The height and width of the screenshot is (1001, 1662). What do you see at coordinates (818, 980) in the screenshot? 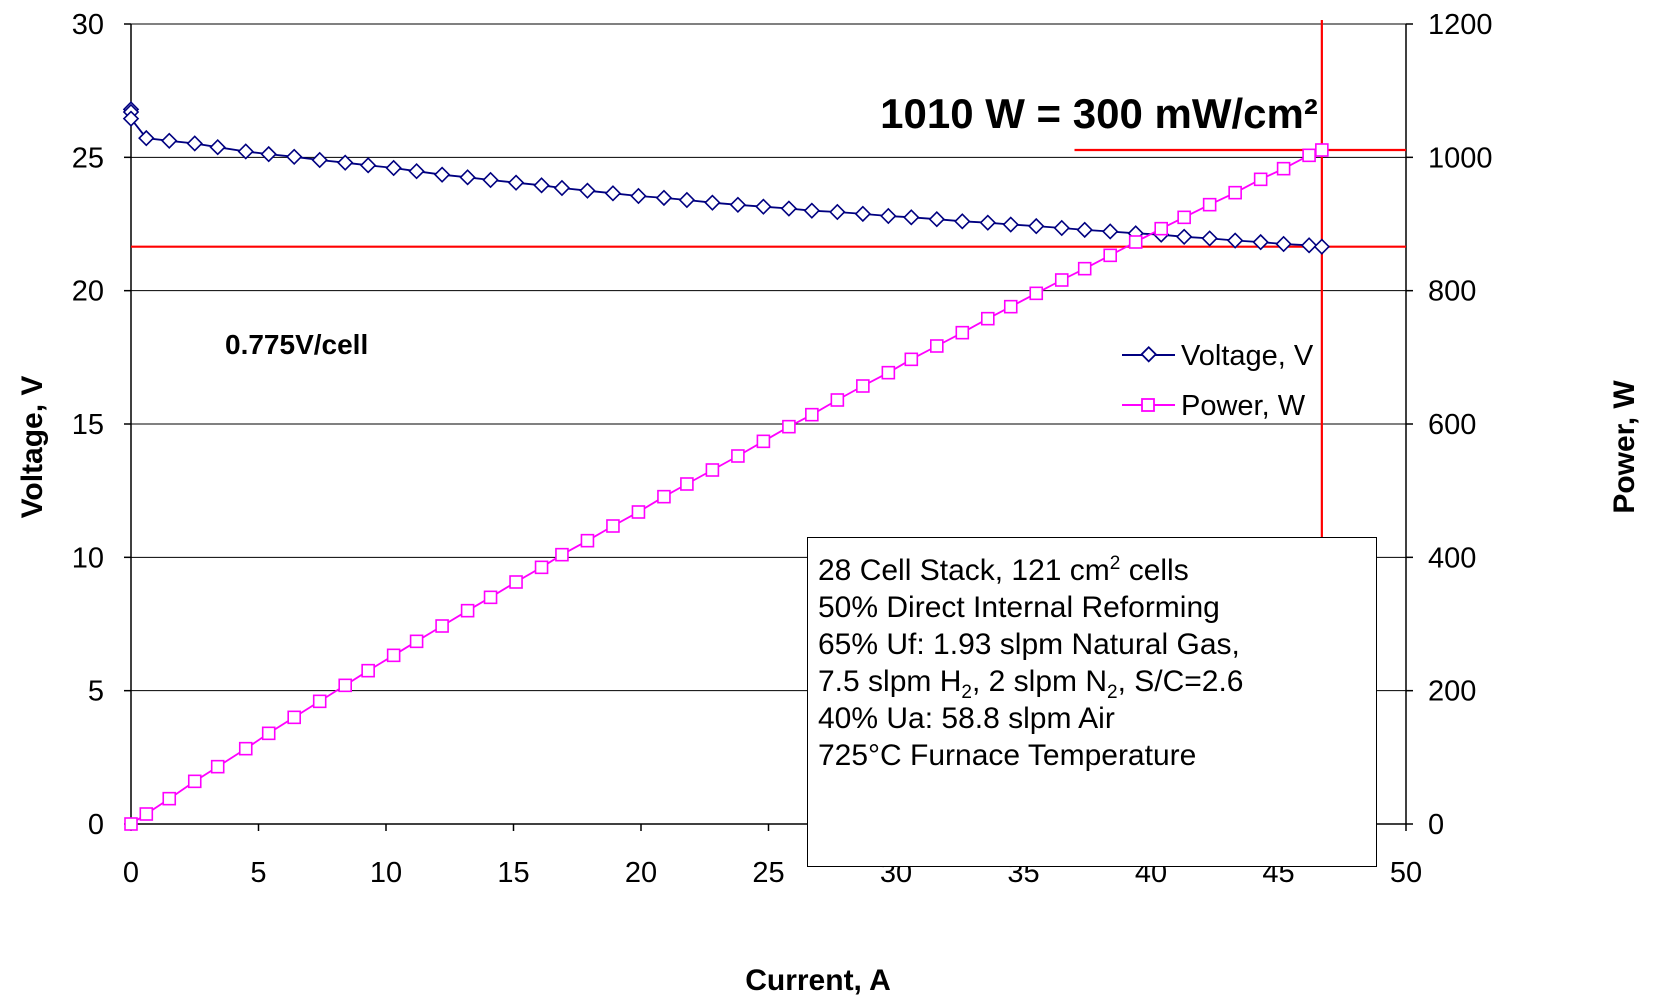
I see `x-axis-title: Current, A` at bounding box center [818, 980].